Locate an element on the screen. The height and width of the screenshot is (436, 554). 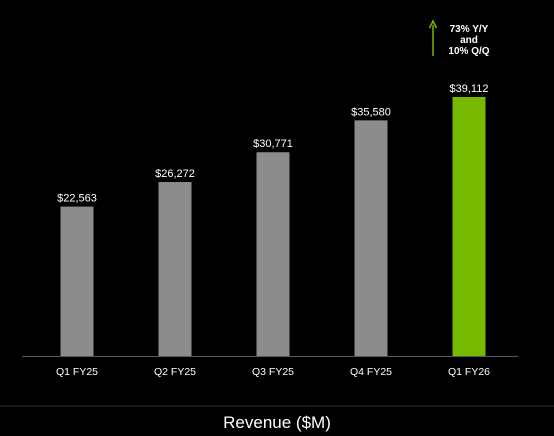
bar-value-label: $35,580 is located at coordinates (371, 112).